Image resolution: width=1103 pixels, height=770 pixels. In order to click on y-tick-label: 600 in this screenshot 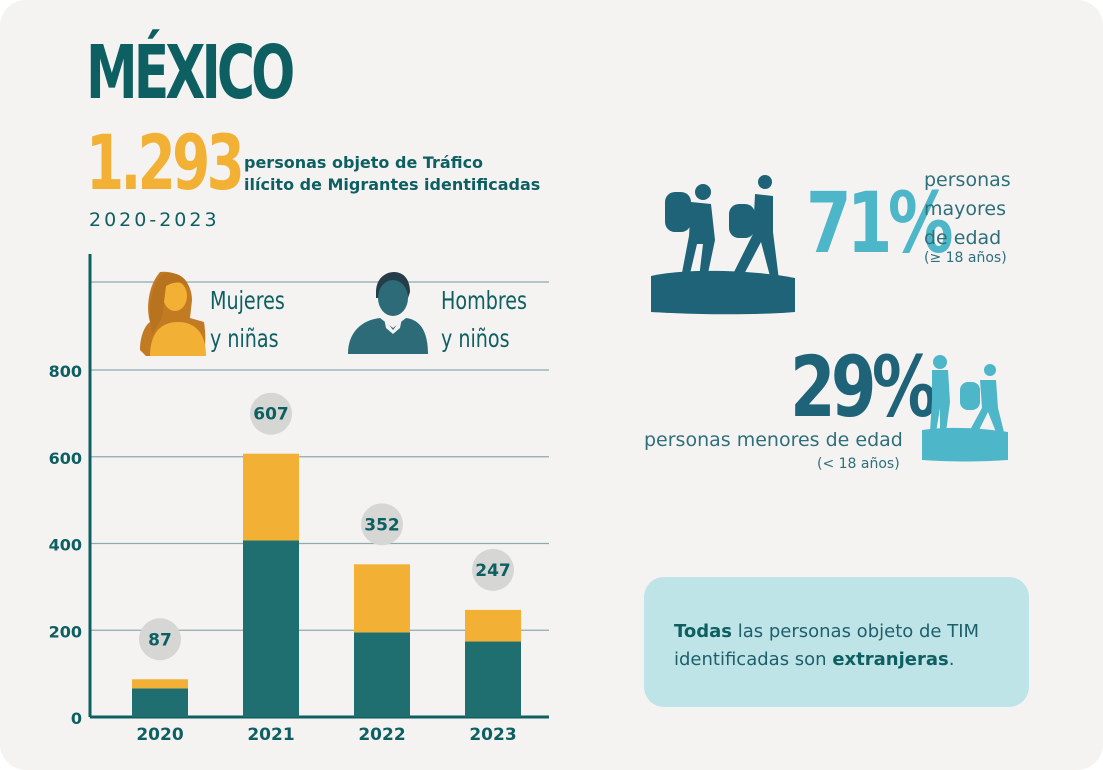, I will do `click(65, 458)`.